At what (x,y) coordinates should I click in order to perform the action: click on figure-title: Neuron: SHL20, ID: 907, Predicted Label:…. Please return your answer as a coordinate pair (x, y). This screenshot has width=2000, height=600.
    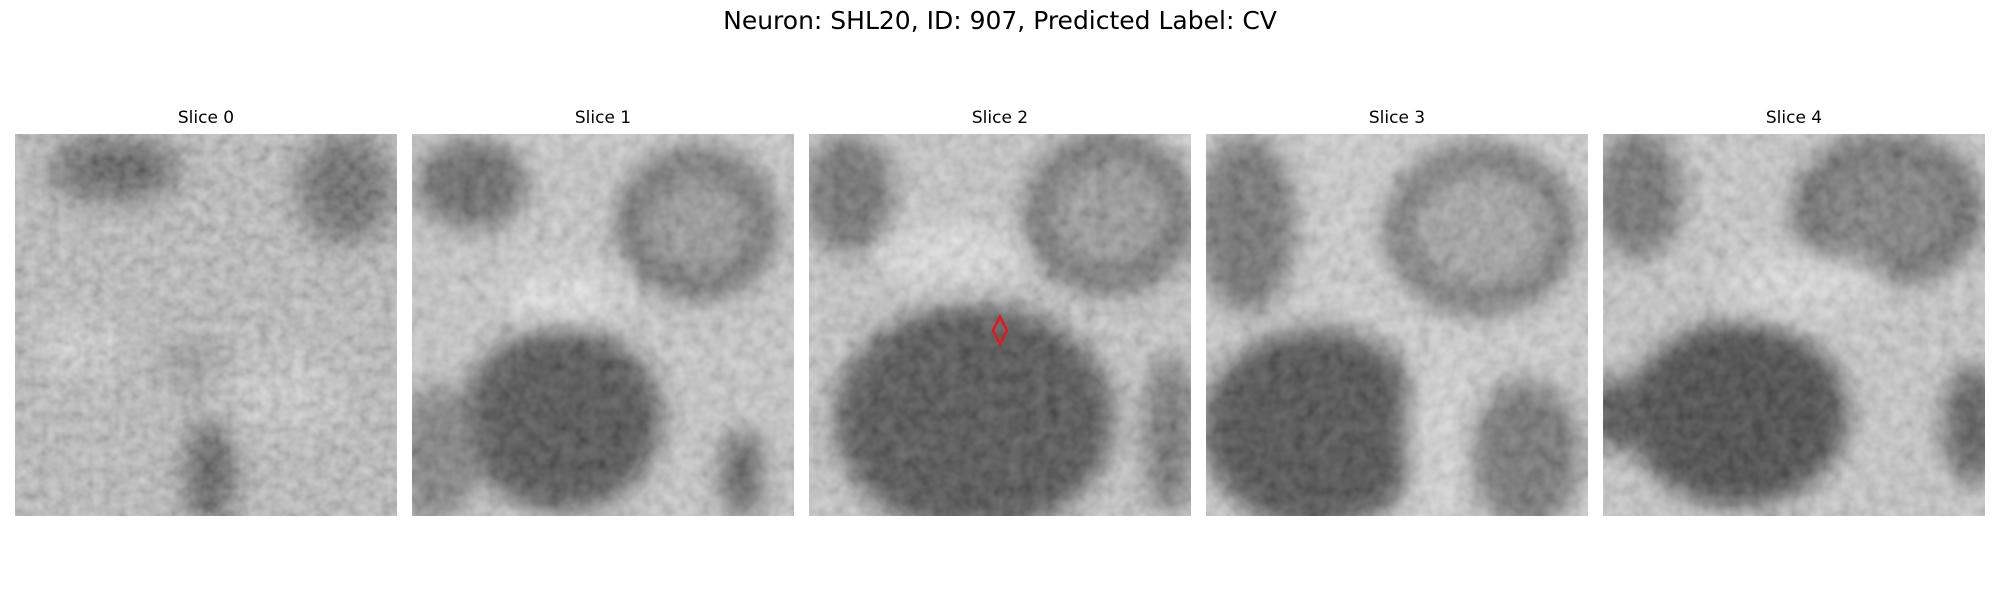
    Looking at the image, I should click on (1000, 20).